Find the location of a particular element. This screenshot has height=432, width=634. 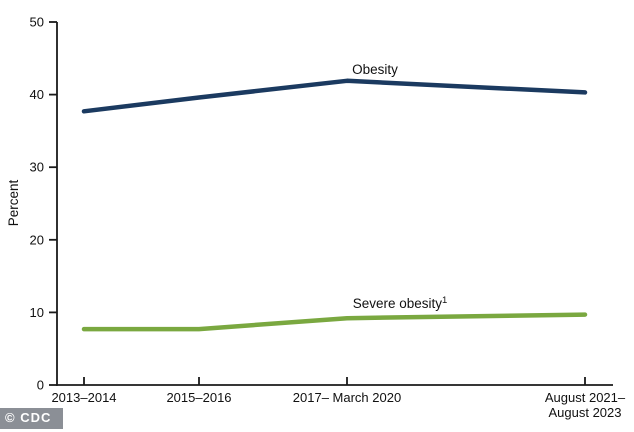

x-tick-label: 2015–2016 is located at coordinates (198, 397).